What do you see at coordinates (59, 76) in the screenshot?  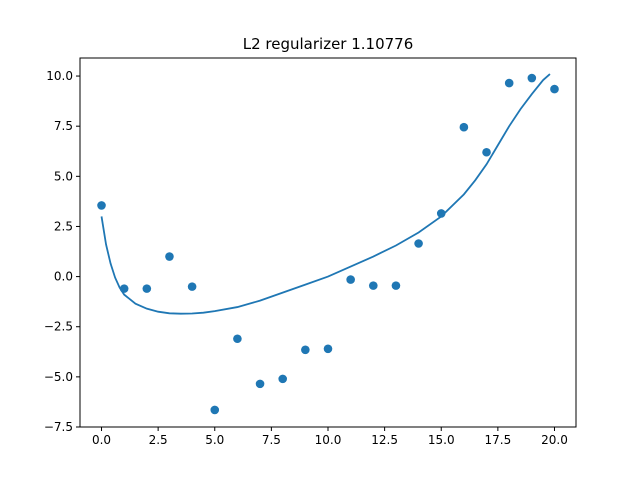 I see `y-tick-label: 10.0` at bounding box center [59, 76].